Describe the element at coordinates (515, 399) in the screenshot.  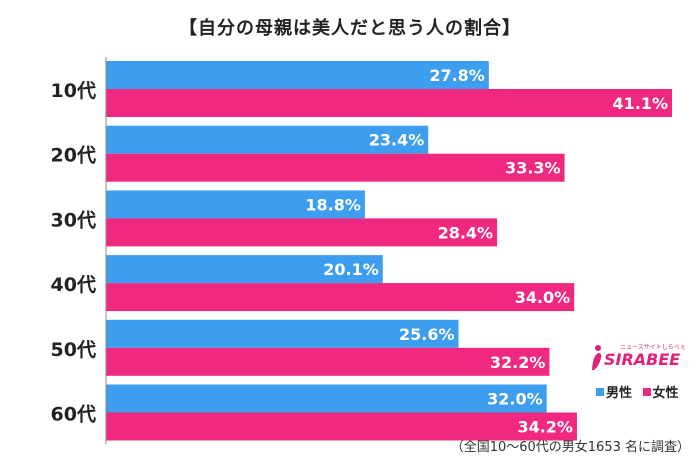
I see `data-label-male: 32.0%` at that location.